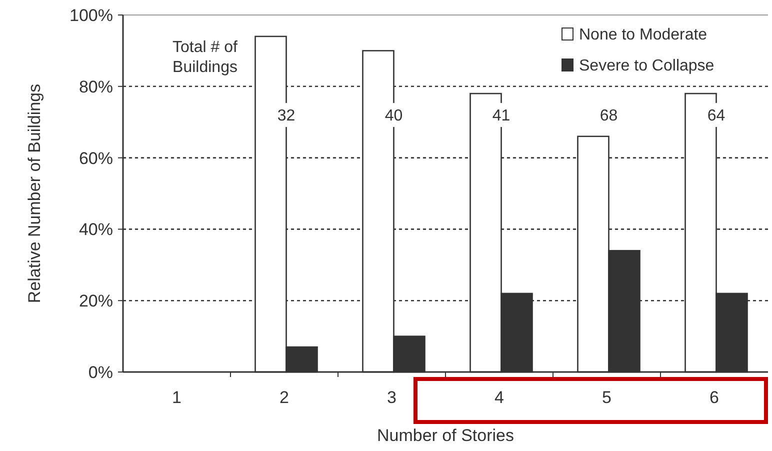 This screenshot has width=772, height=451. What do you see at coordinates (100, 372) in the screenshot?
I see `y-tick-label: 0%` at bounding box center [100, 372].